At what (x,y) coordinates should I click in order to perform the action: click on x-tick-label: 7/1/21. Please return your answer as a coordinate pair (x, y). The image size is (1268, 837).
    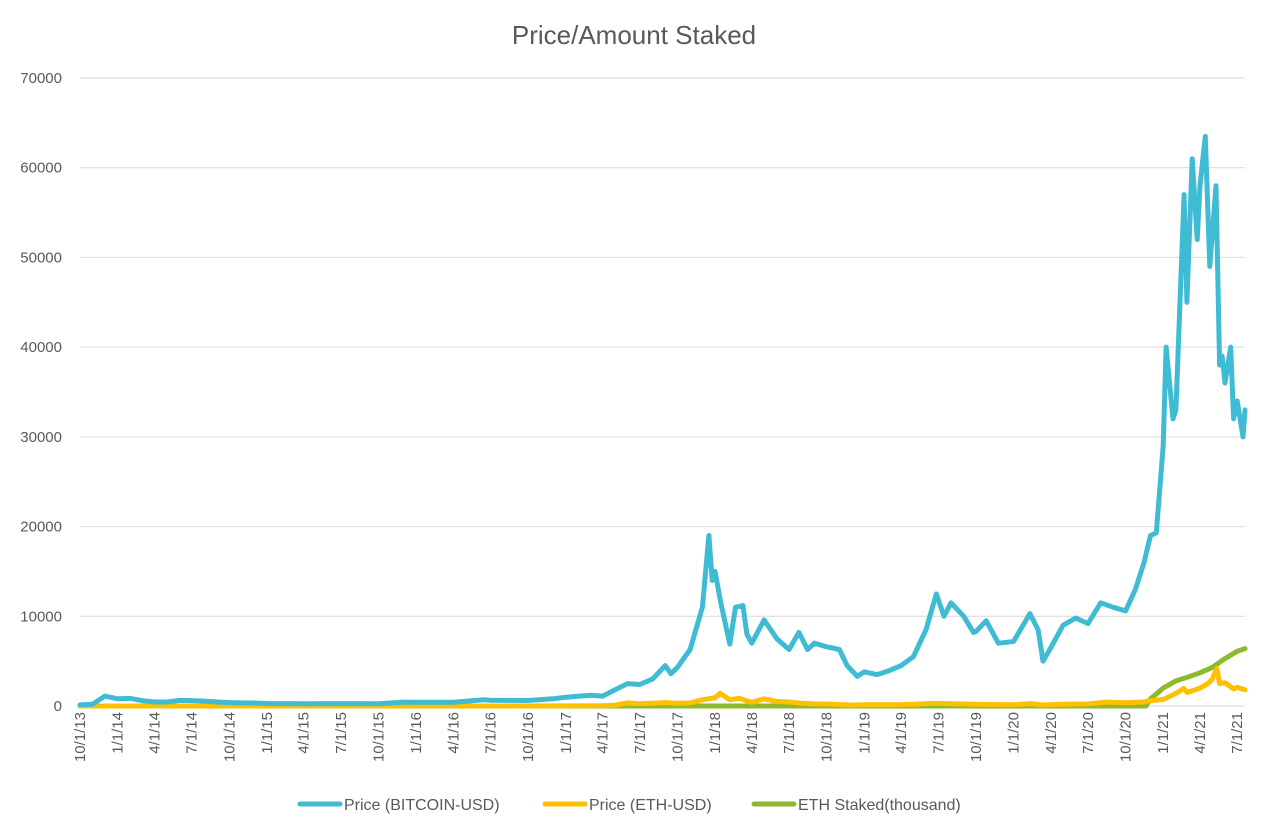
    Looking at the image, I should click on (1237, 733).